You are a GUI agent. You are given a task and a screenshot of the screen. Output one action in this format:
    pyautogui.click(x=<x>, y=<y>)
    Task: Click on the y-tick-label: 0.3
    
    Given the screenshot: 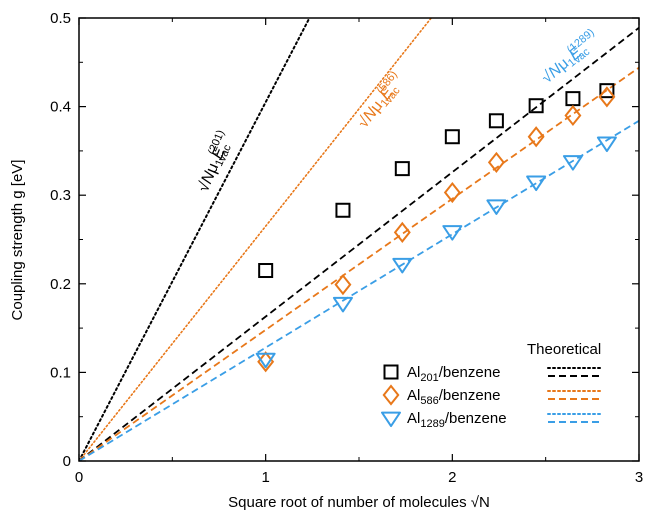 What is the action you would take?
    pyautogui.click(x=60, y=195)
    